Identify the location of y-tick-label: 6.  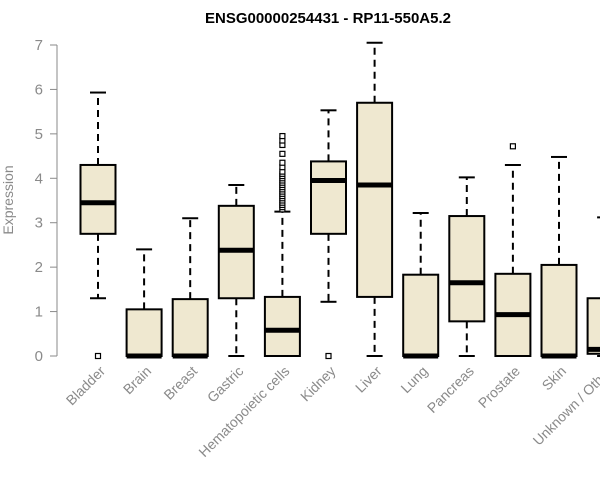
(39, 89).